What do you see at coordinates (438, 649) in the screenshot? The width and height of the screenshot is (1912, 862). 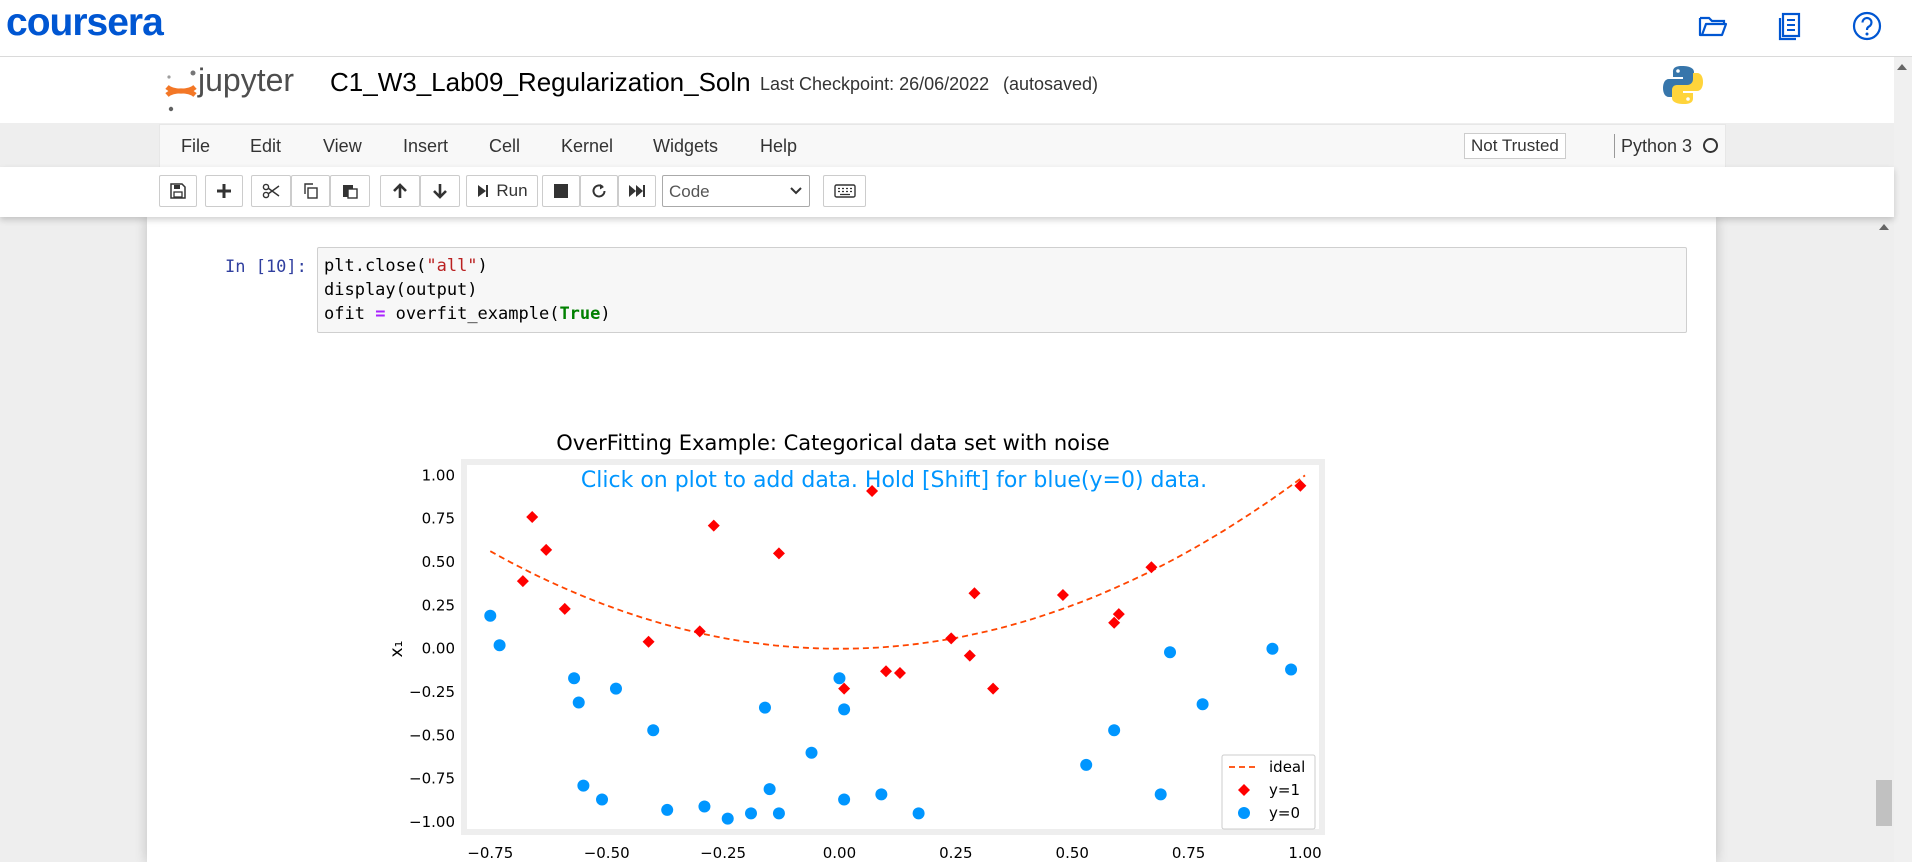 I see `y-tick-label: 0.00` at bounding box center [438, 649].